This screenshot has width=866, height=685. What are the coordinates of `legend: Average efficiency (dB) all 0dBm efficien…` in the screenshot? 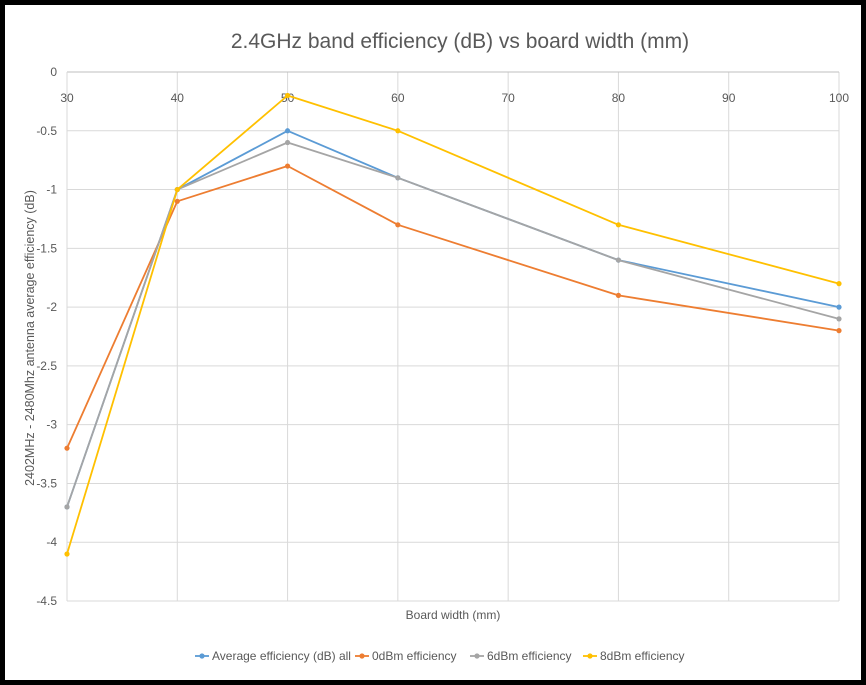 It's located at (440, 656).